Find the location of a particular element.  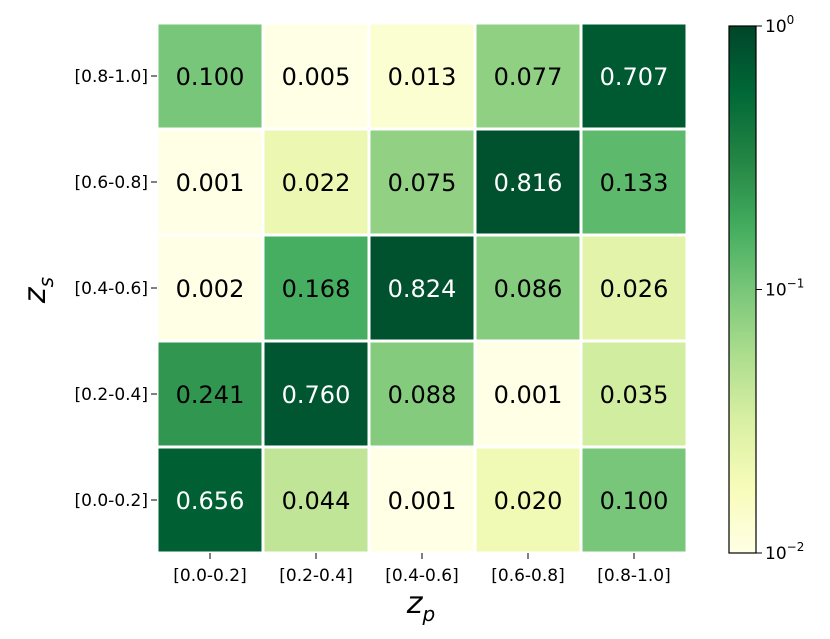

cell-value-label: 0.075 is located at coordinates (422, 183).